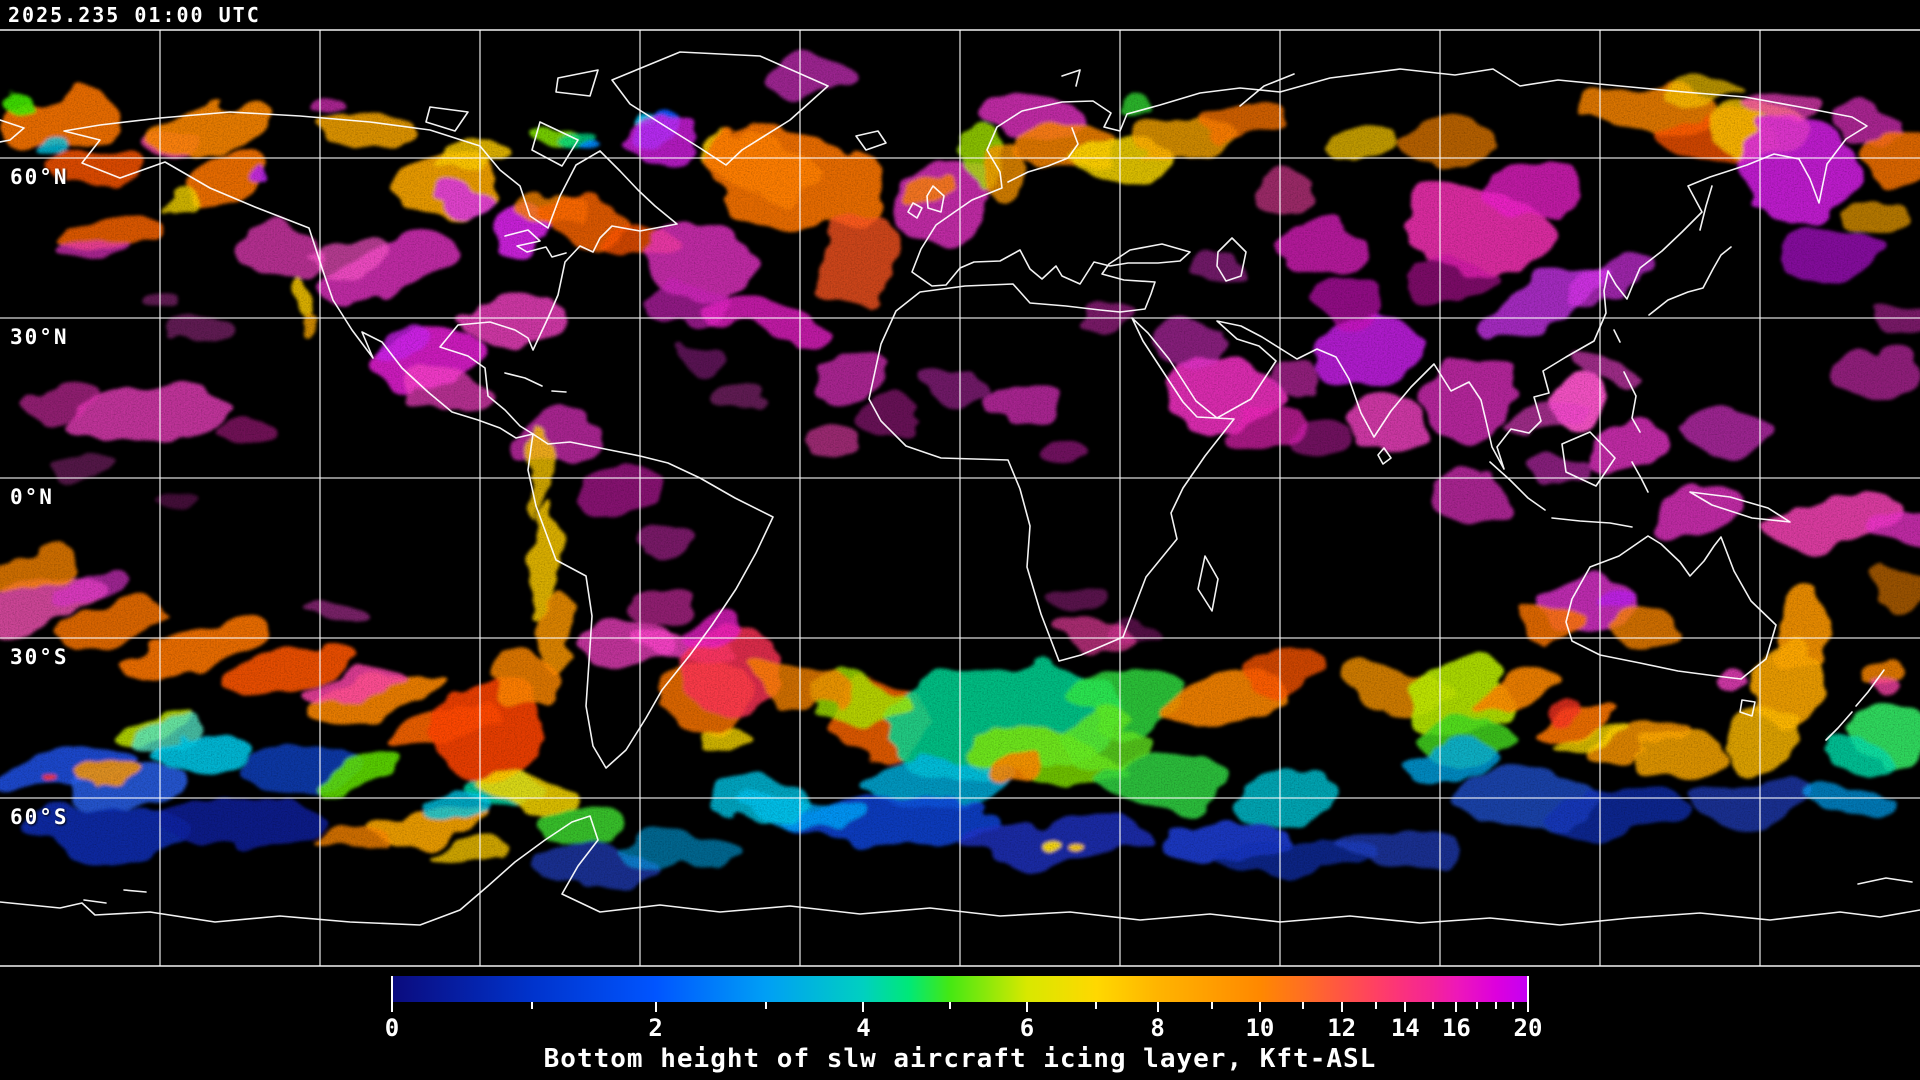 This screenshot has width=1920, height=1080. I want to click on coastline-antarctic-islands-b, so click(135, 891).